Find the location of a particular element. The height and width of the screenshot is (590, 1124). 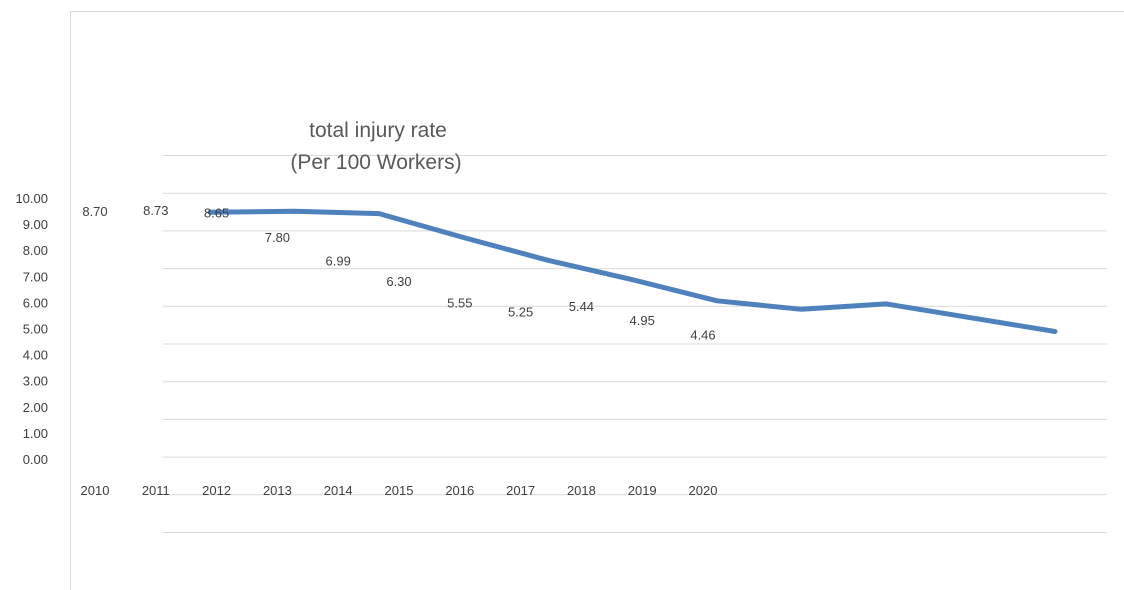

y-tick-label: 10.00 is located at coordinates (31, 198).